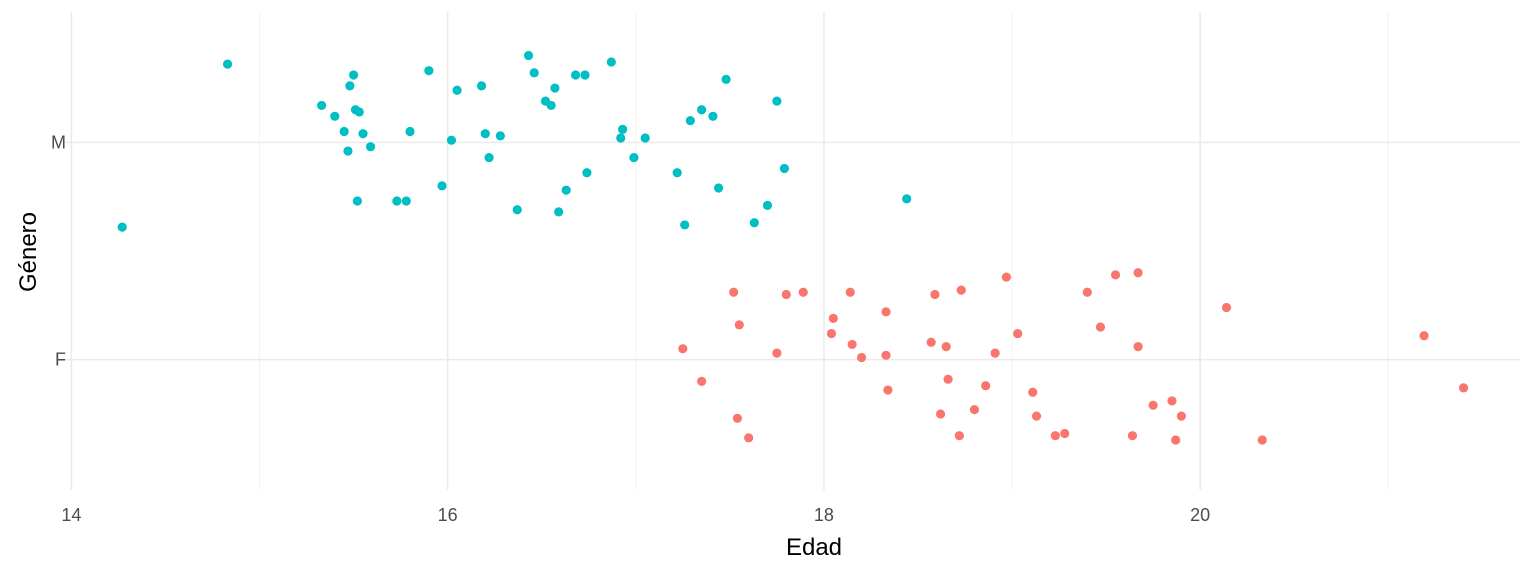  I want to click on y-tick-label: M, so click(58, 142).